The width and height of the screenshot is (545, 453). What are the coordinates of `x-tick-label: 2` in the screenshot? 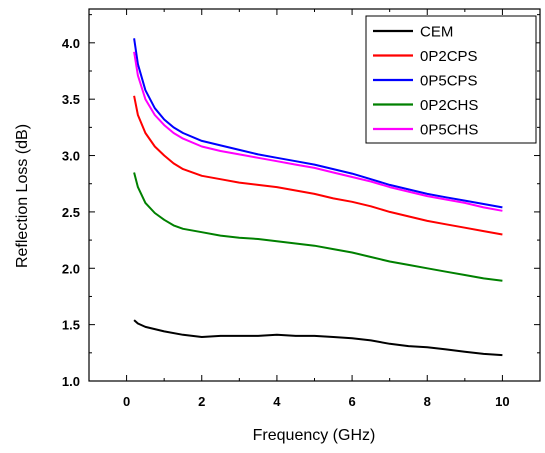 It's located at (201, 401).